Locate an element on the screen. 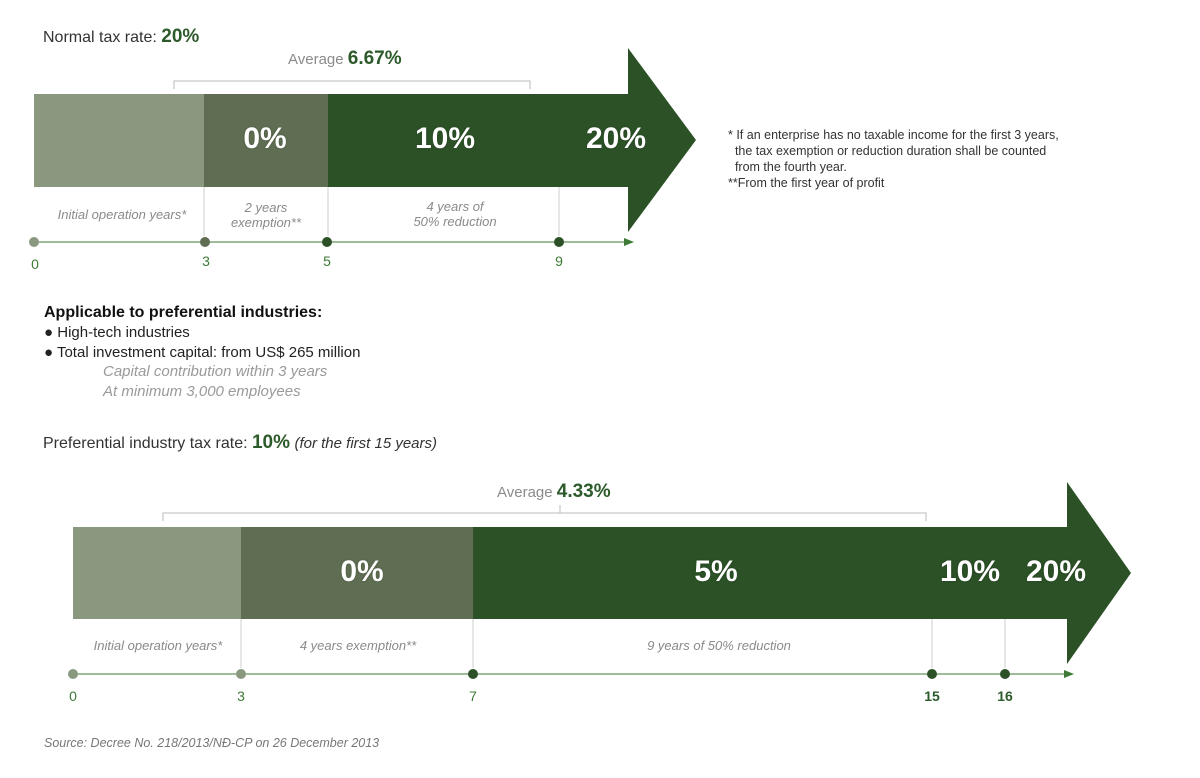 This screenshot has height=778, width=1200. pref-tax-rate-period: (for the first 15 years) is located at coordinates (366, 443).